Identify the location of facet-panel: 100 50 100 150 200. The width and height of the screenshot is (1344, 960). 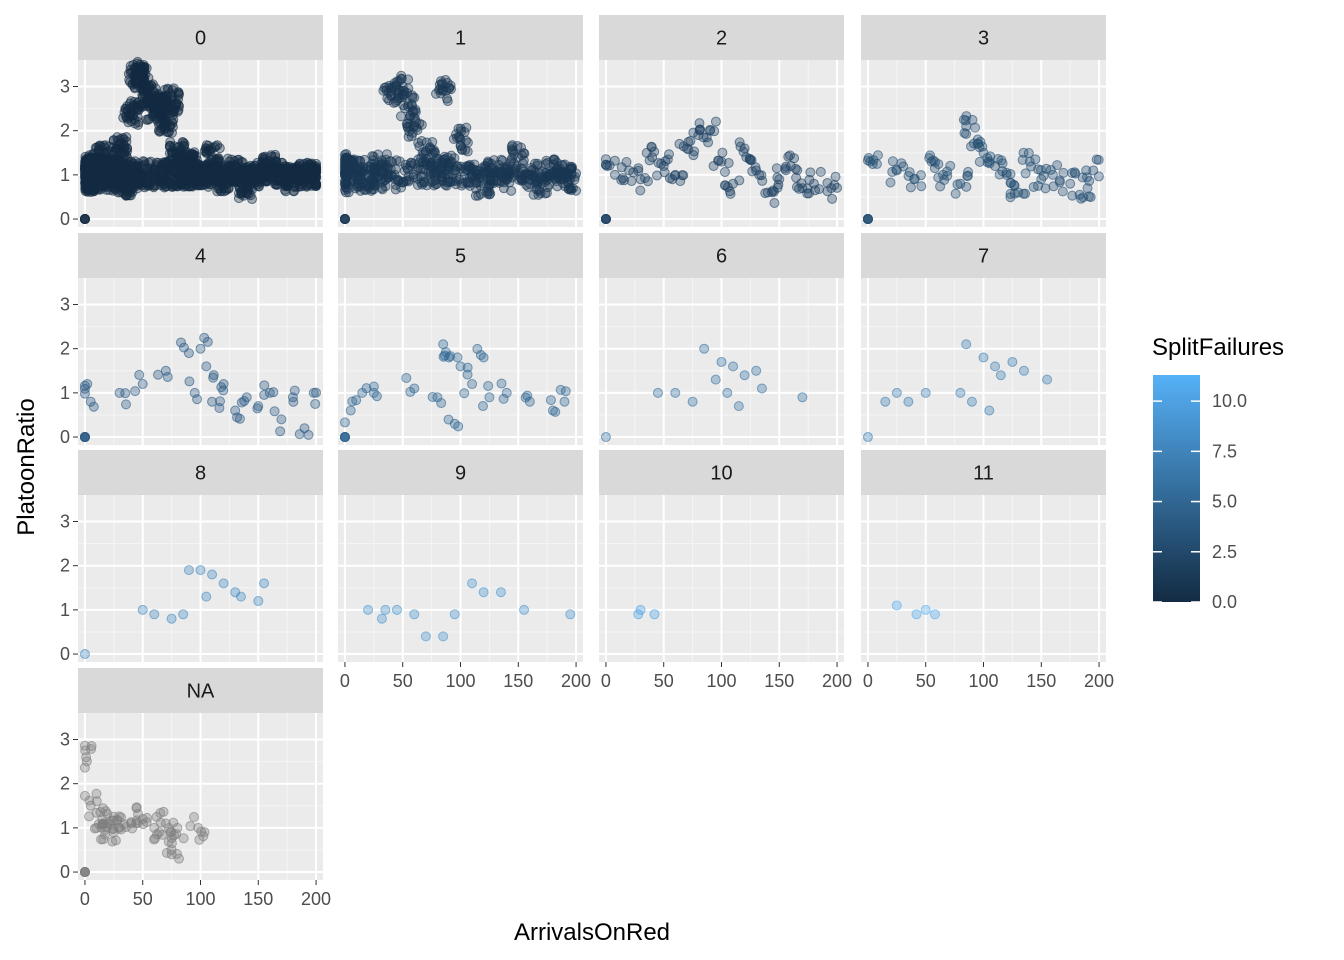
(725, 570).